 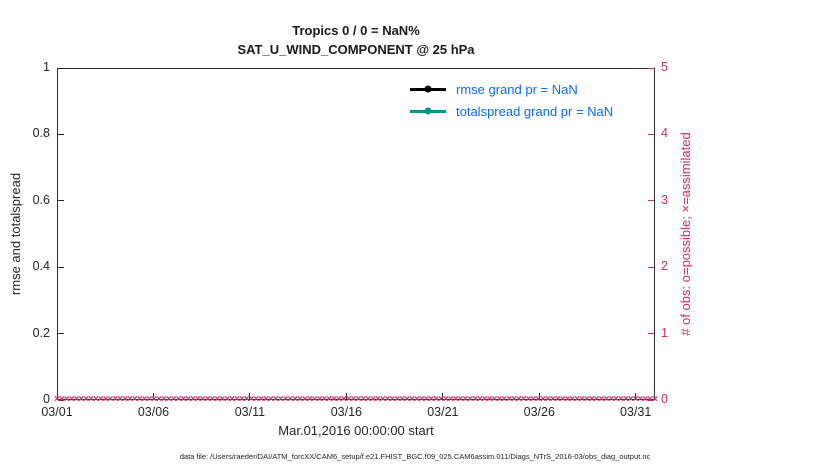 I want to click on right-axis-tick-label: 5, so click(x=664, y=67).